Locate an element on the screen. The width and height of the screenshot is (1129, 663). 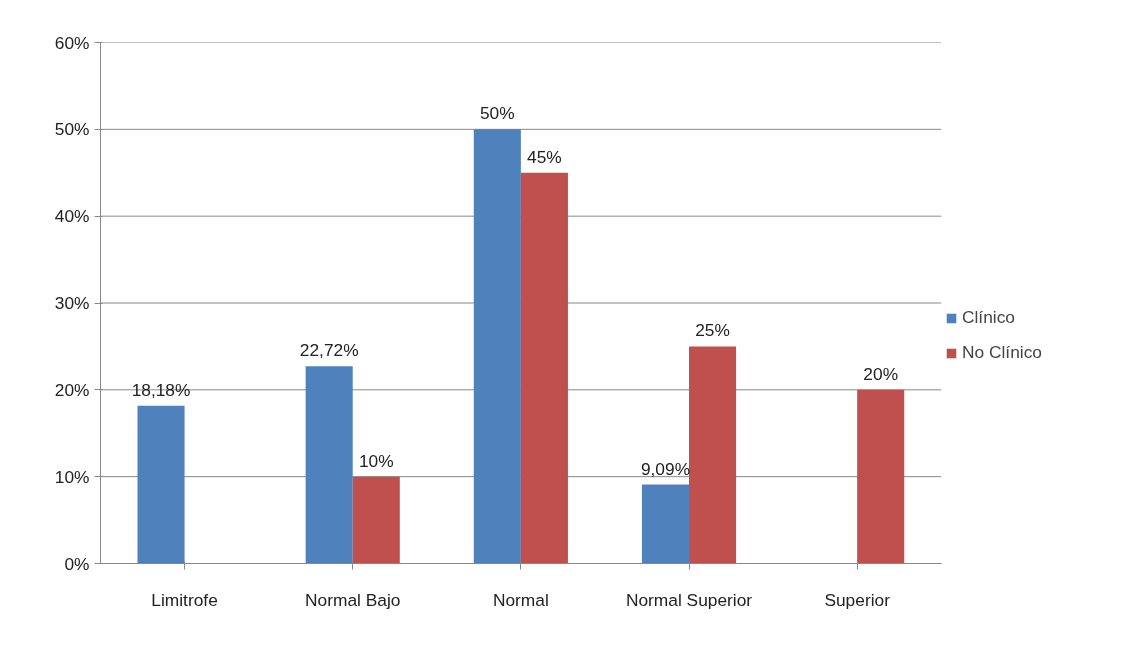
legend-label: Clínico is located at coordinates (988, 317).